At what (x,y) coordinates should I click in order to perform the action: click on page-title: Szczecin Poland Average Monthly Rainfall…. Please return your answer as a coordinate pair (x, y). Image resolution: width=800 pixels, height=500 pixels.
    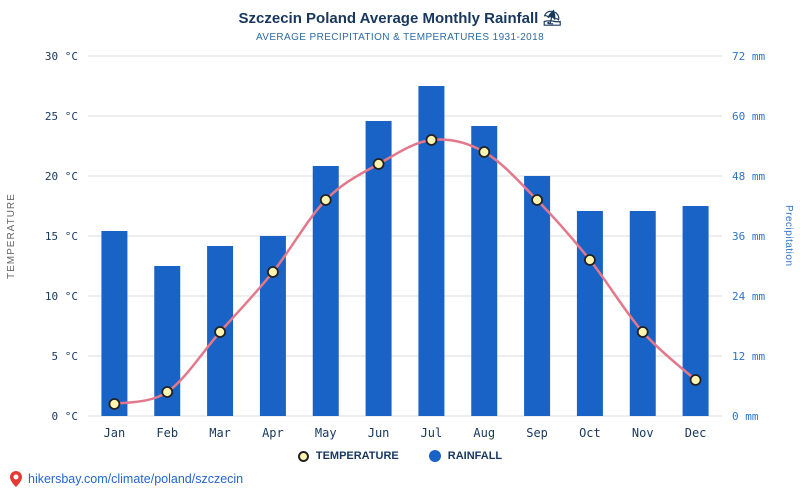
    Looking at the image, I should click on (400, 18).